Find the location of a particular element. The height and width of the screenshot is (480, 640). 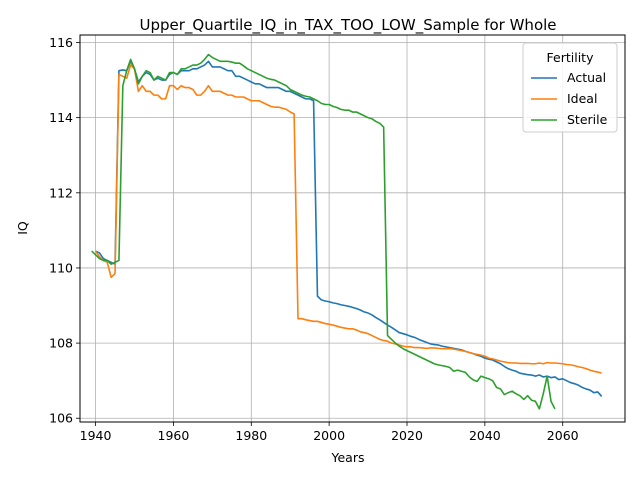

x-tick-label: 1940 is located at coordinates (96, 435).